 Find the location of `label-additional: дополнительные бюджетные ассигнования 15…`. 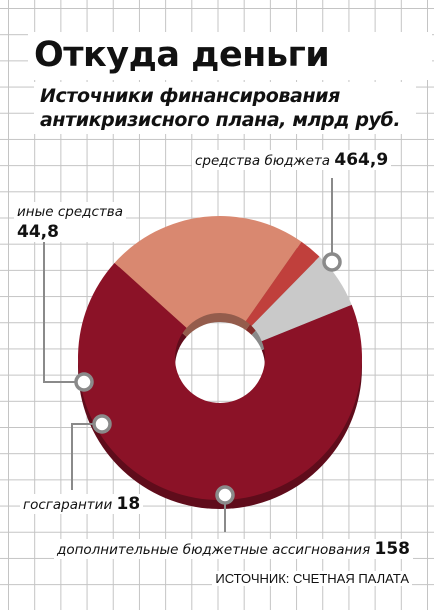

label-additional: дополнительные бюджетные ассигнования 15… is located at coordinates (233, 549).